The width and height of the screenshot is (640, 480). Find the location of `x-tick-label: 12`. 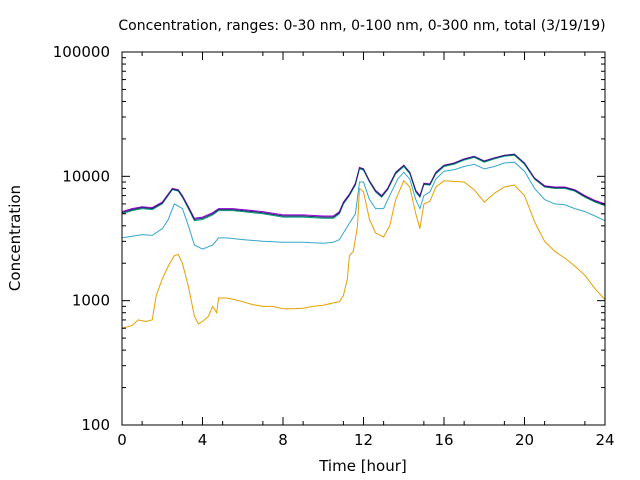

x-tick-label: 12 is located at coordinates (363, 440).